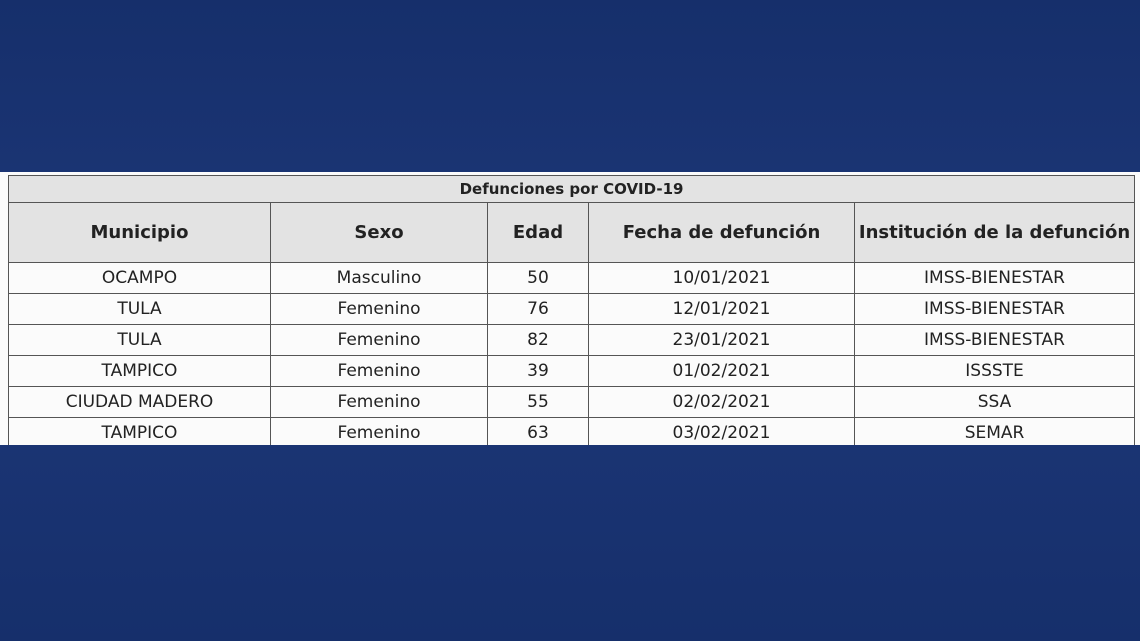 The image size is (1140, 641). I want to click on header-municipio: Municipio, so click(139, 232).